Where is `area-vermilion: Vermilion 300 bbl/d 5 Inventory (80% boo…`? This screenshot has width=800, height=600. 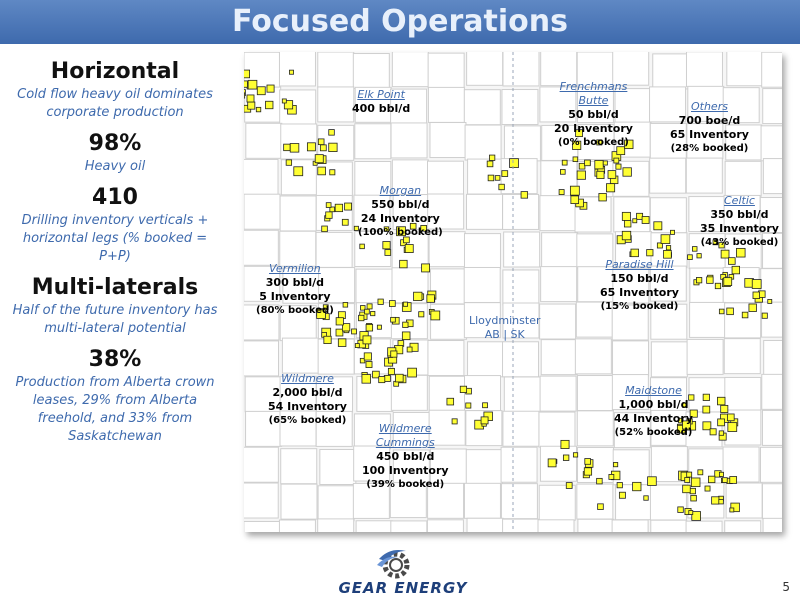
area-vermilion: Vermilion 300 bbl/d 5 Inventory (80% boo… is located at coordinates (295, 290).